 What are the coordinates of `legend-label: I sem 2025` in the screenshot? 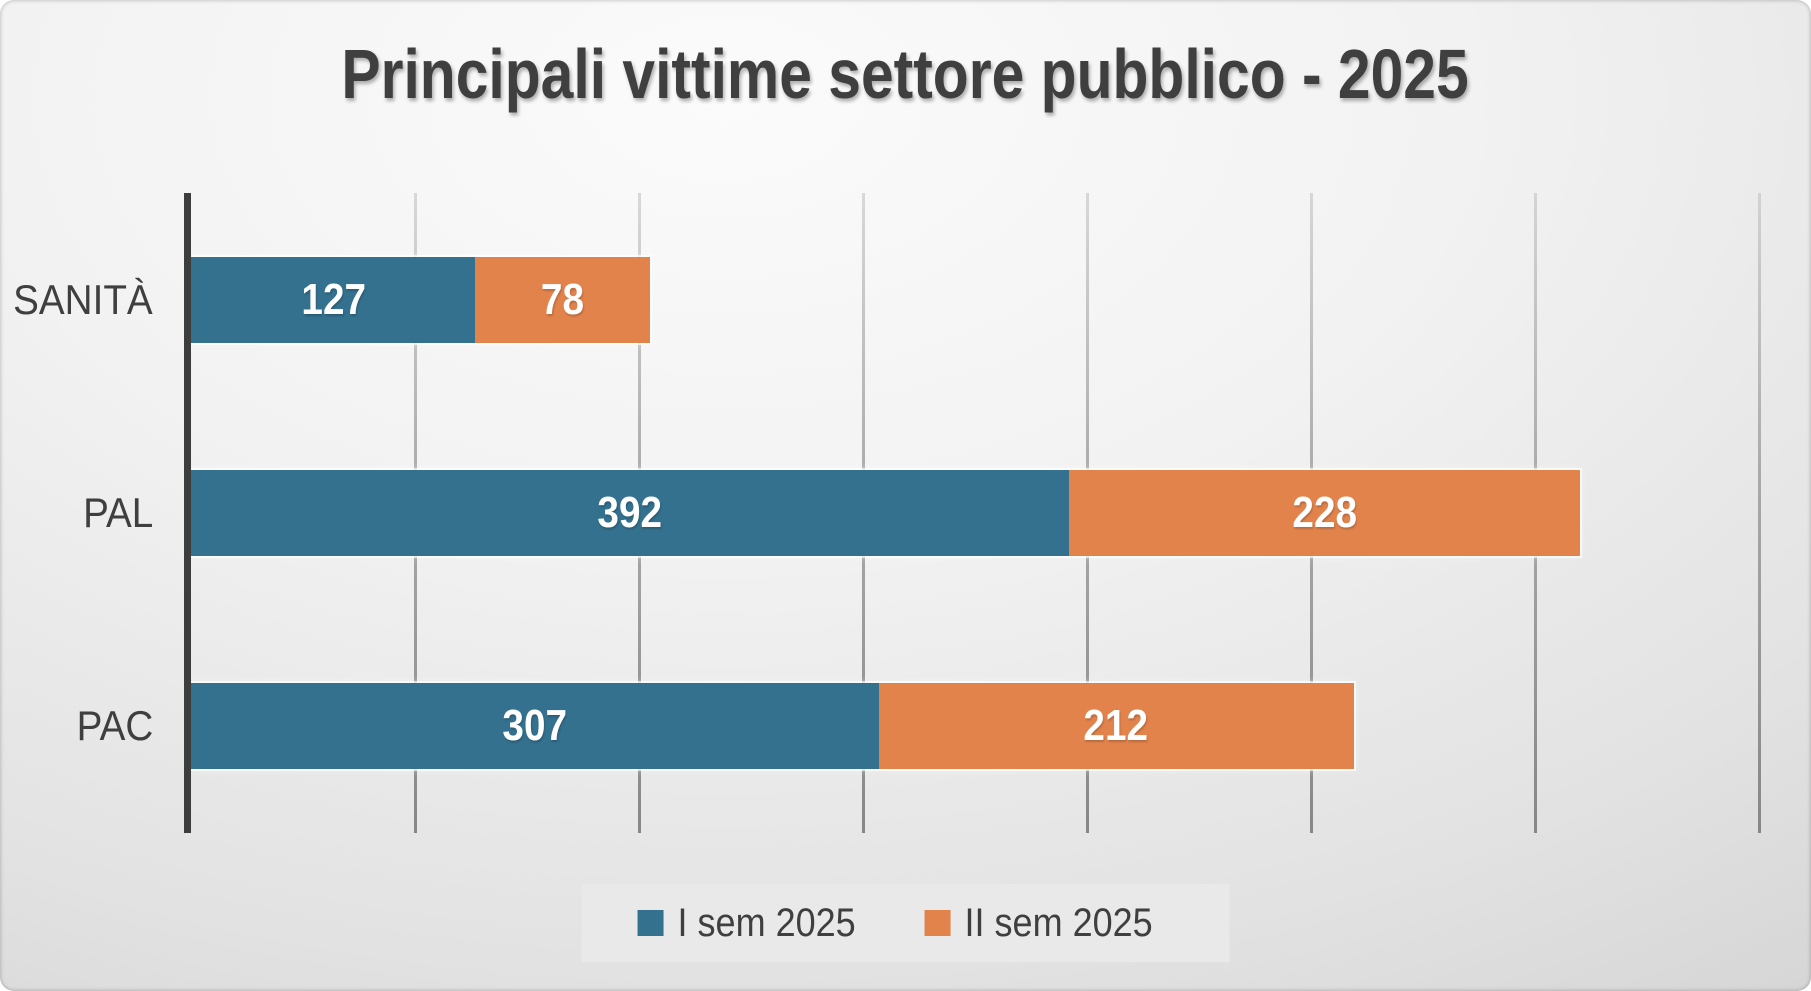 It's located at (766, 922).